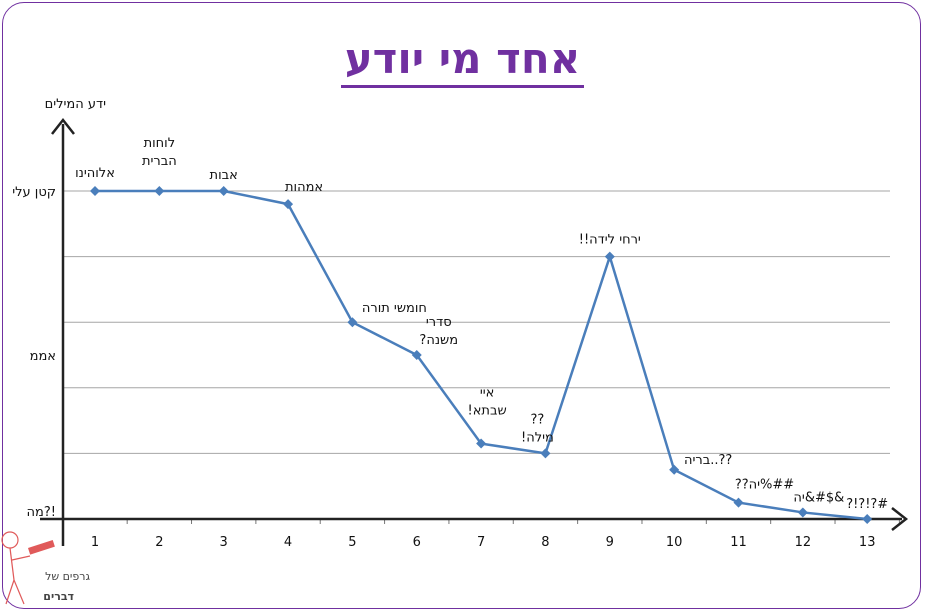 The width and height of the screenshot is (925, 613). Describe the element at coordinates (28, 568) in the screenshot. I see `stick-figure-drawing` at that location.